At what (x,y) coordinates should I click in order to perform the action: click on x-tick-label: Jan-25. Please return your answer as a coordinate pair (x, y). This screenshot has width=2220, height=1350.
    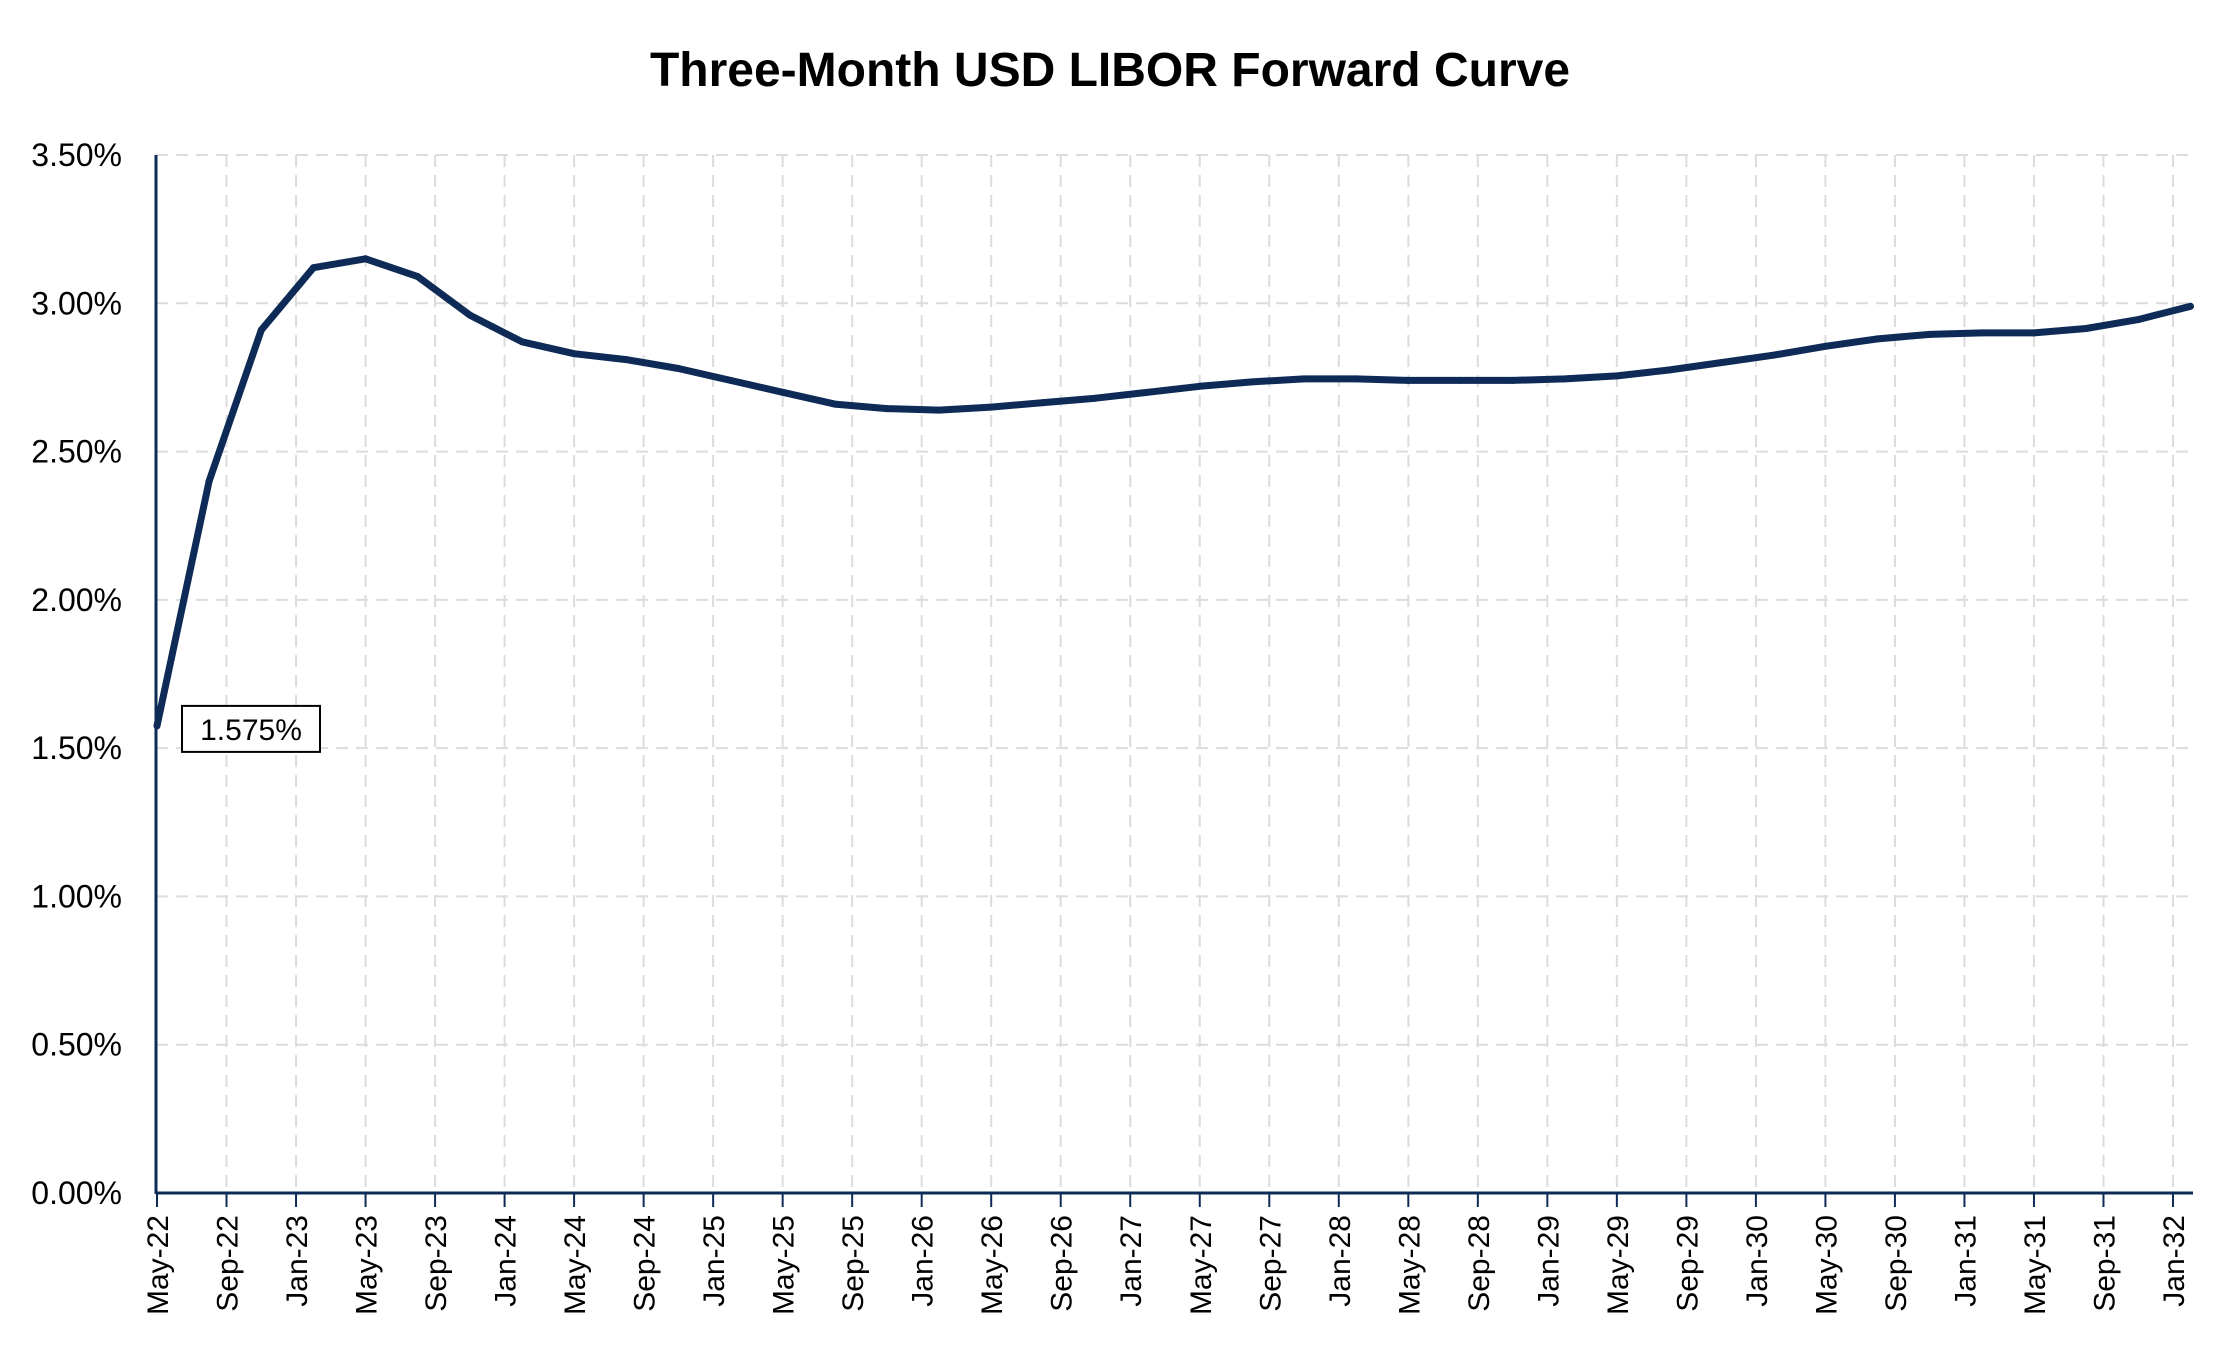
    Looking at the image, I should click on (714, 1261).